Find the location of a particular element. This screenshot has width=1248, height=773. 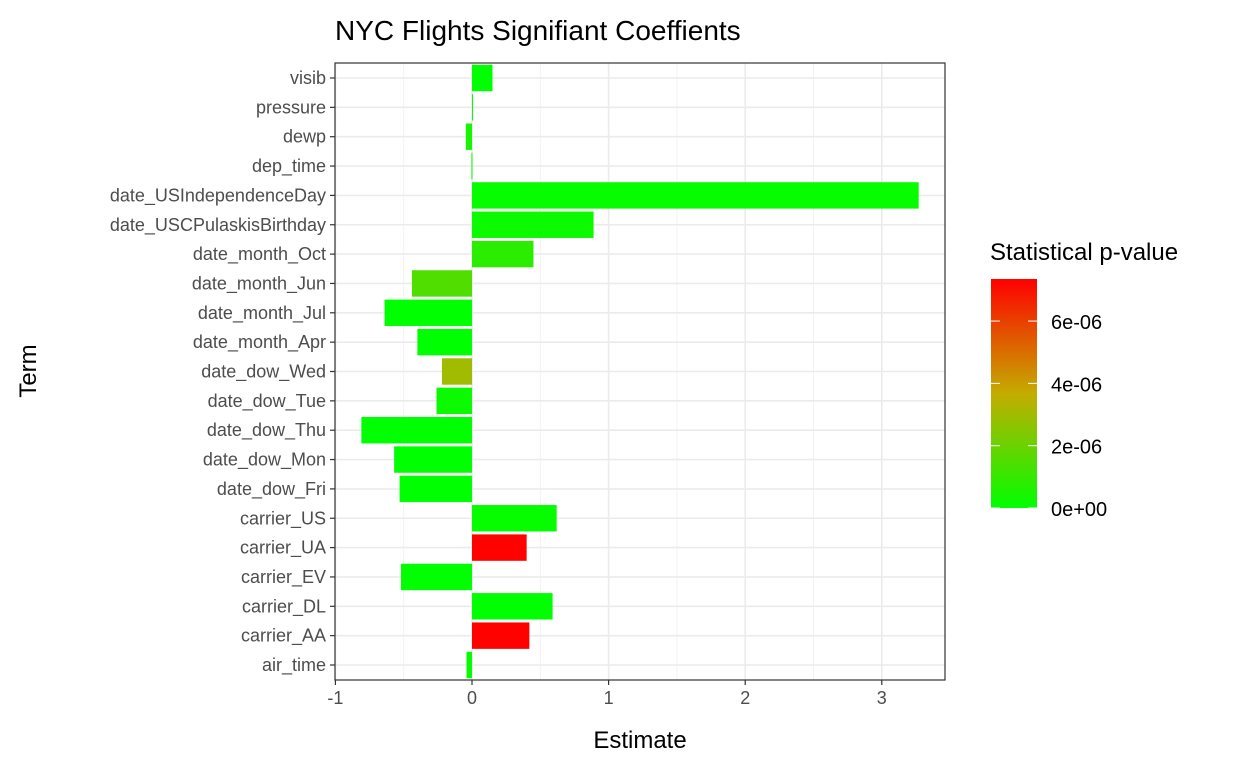

bar-date_dow_Wed is located at coordinates (456, 371).